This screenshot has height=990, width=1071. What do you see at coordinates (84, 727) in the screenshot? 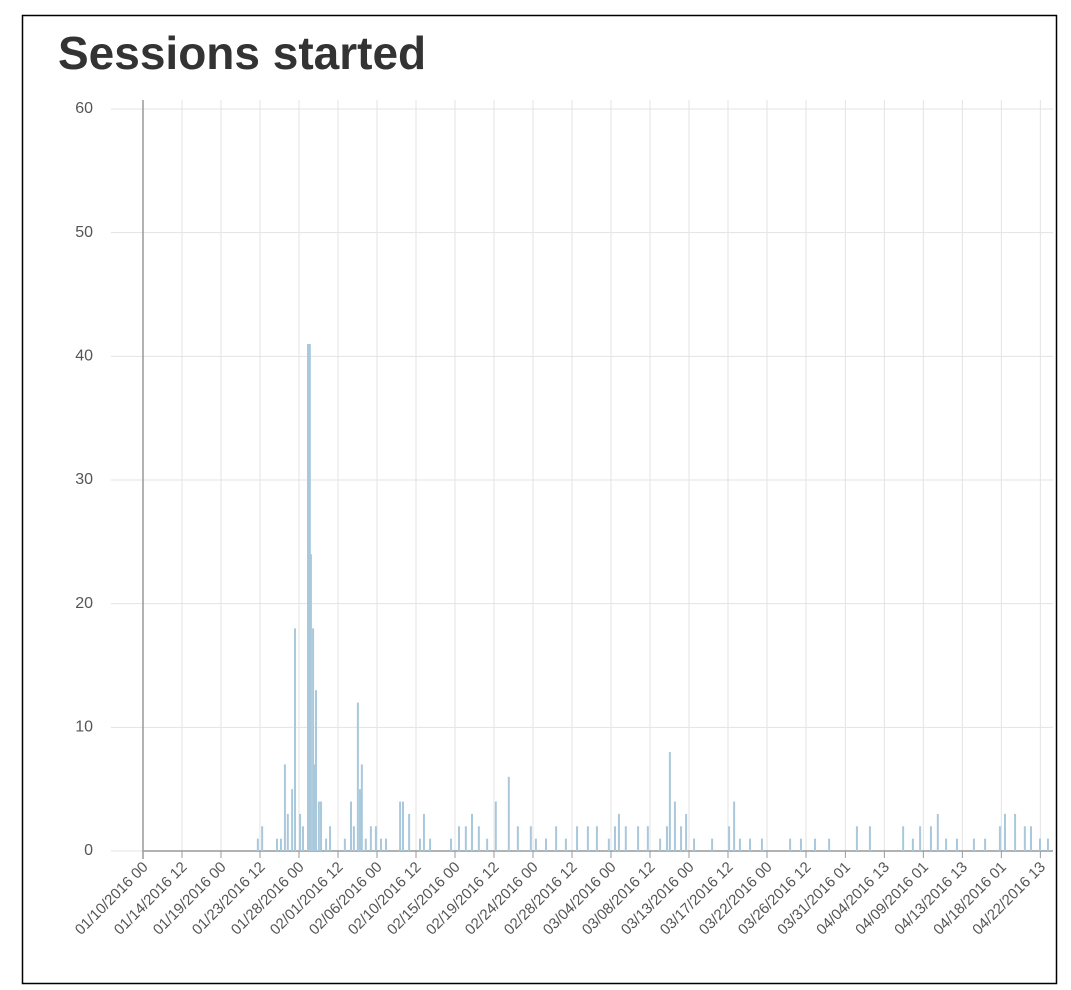
I see `y-tick-label: 10` at bounding box center [84, 727].